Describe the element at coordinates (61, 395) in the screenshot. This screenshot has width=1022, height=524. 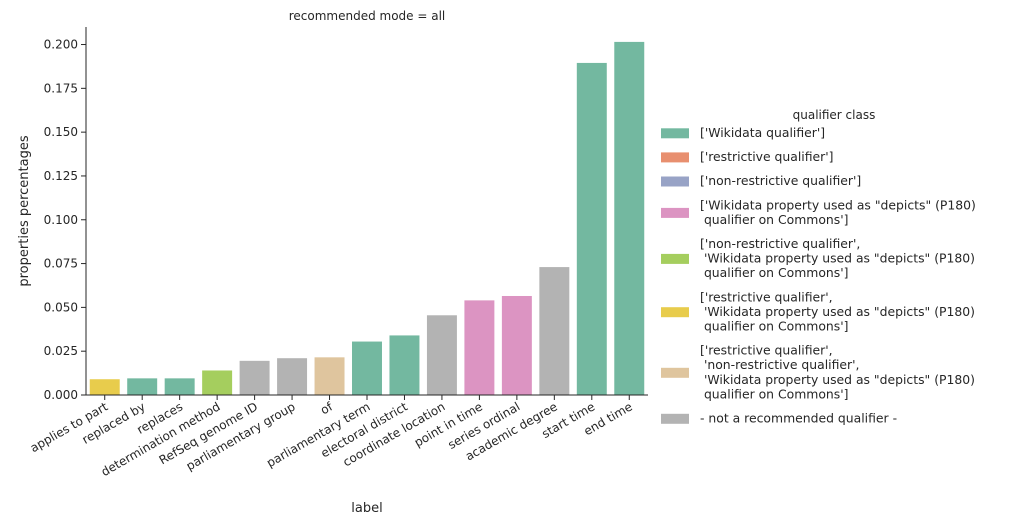
I see `y-tick-label: 0.000` at that location.